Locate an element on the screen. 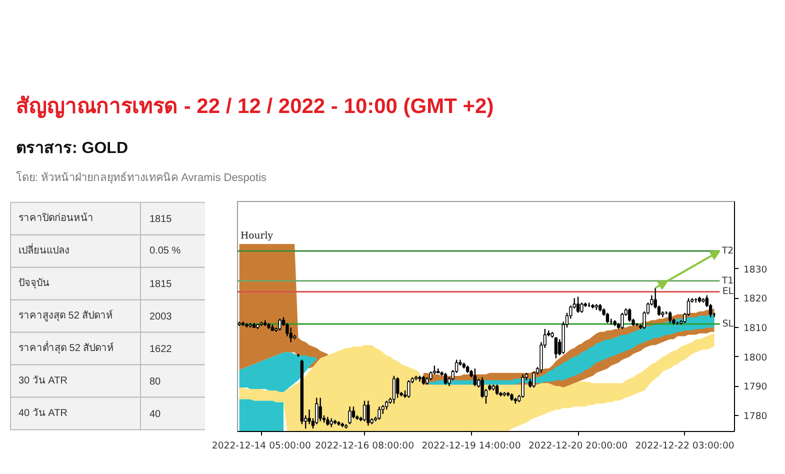 The image size is (785, 474). y-tick-label: 1830 is located at coordinates (756, 270).